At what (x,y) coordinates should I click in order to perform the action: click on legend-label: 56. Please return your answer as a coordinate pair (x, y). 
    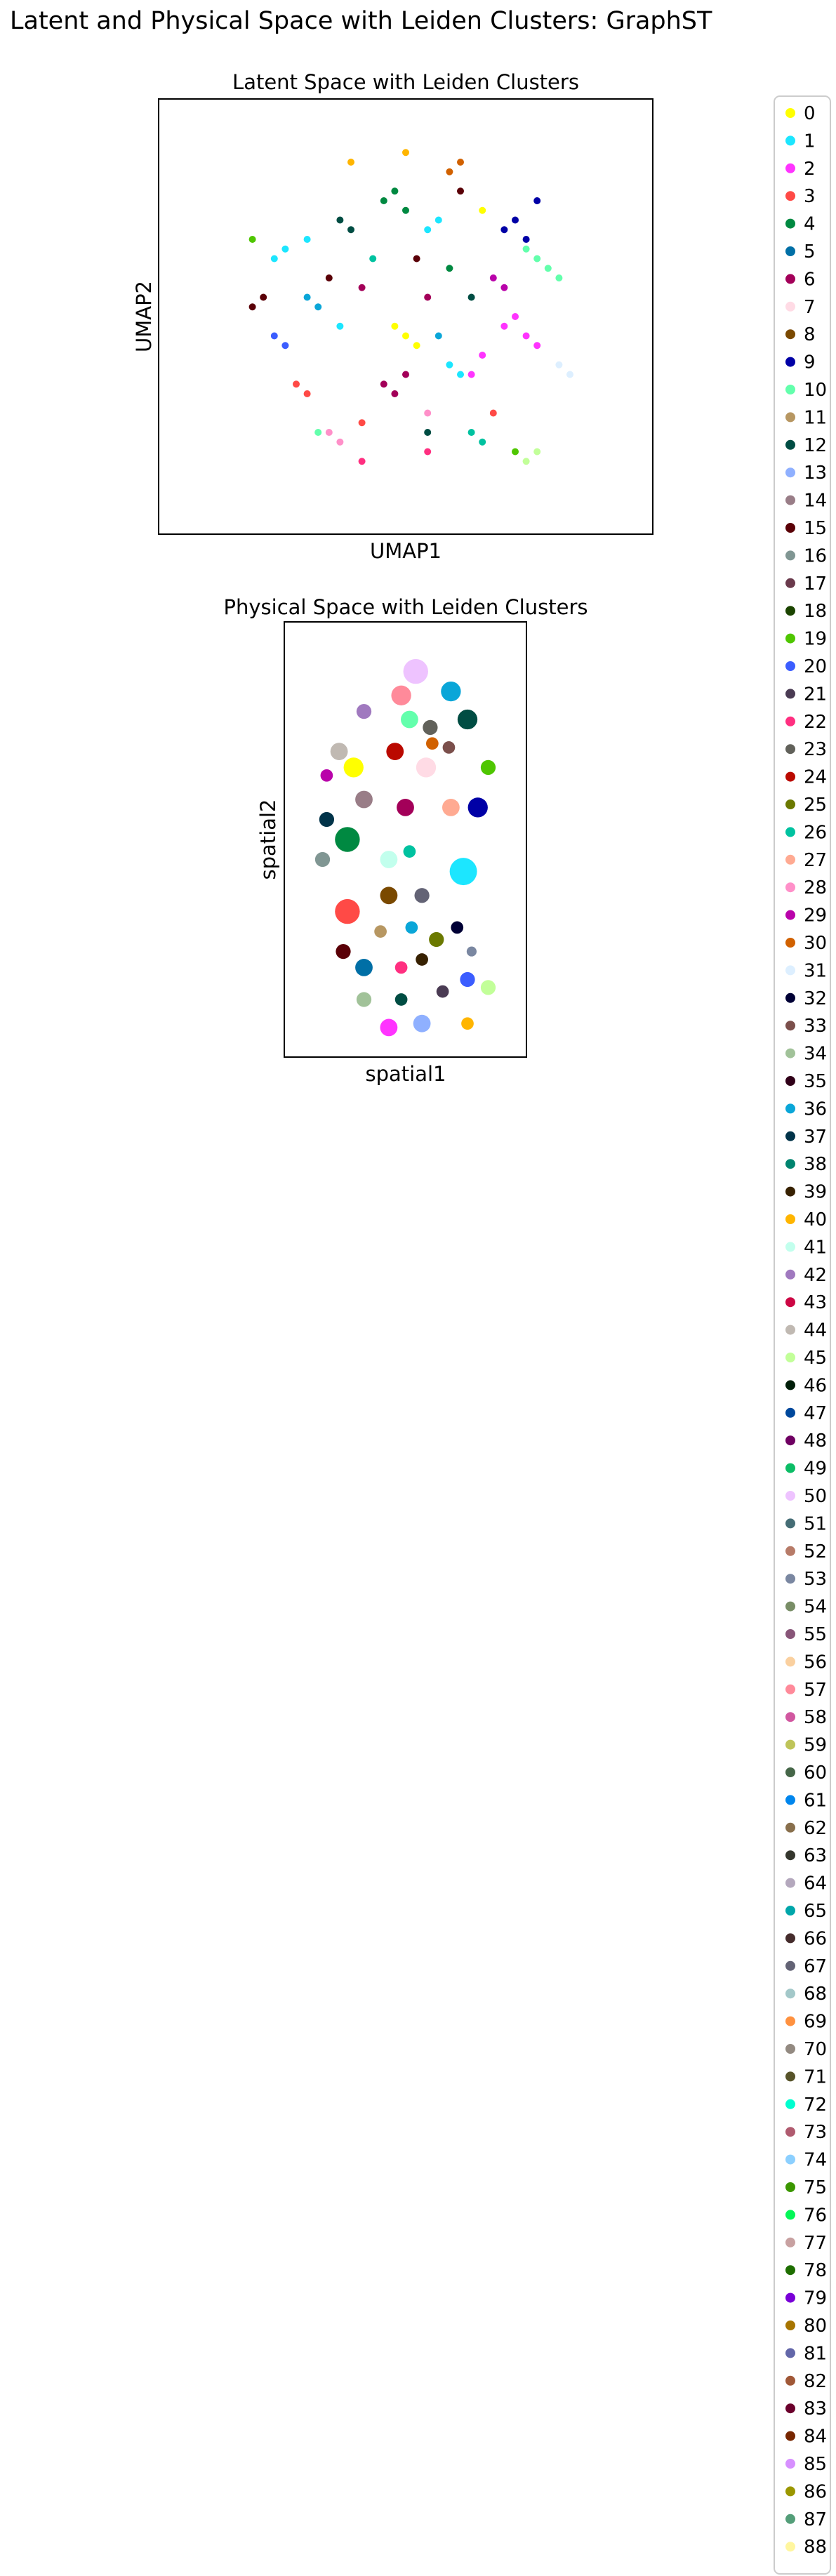
    Looking at the image, I should click on (815, 1663).